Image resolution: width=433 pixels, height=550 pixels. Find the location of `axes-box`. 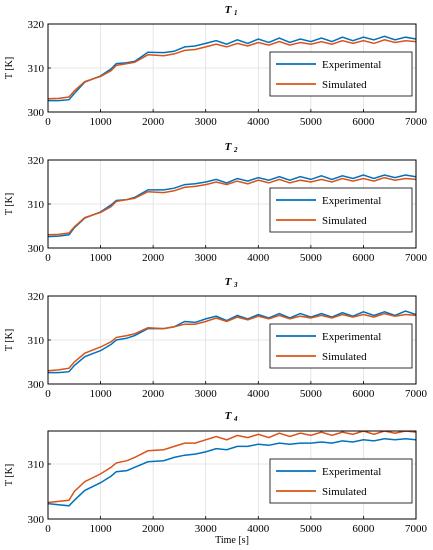

axes-box is located at coordinates (232, 475).